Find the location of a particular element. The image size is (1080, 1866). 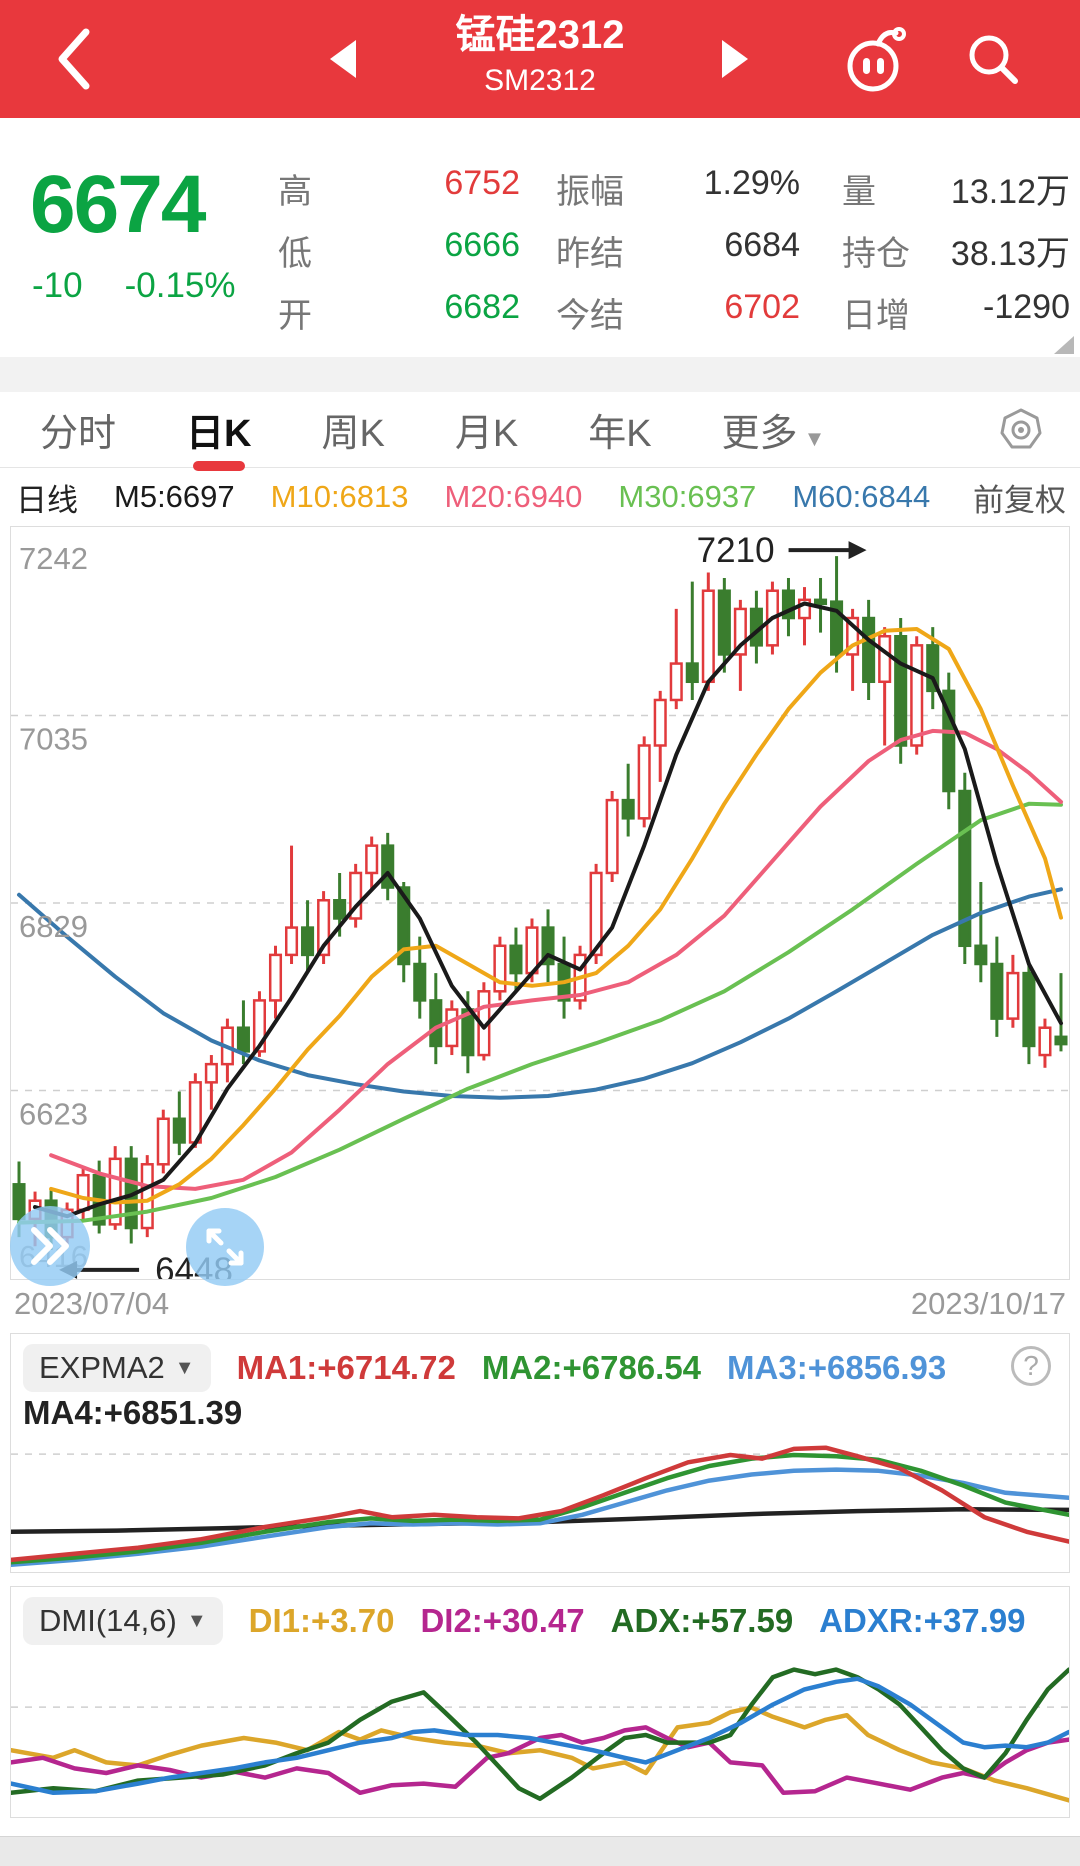

dmi-value: ADXR:+37.99 is located at coordinates (922, 1620).